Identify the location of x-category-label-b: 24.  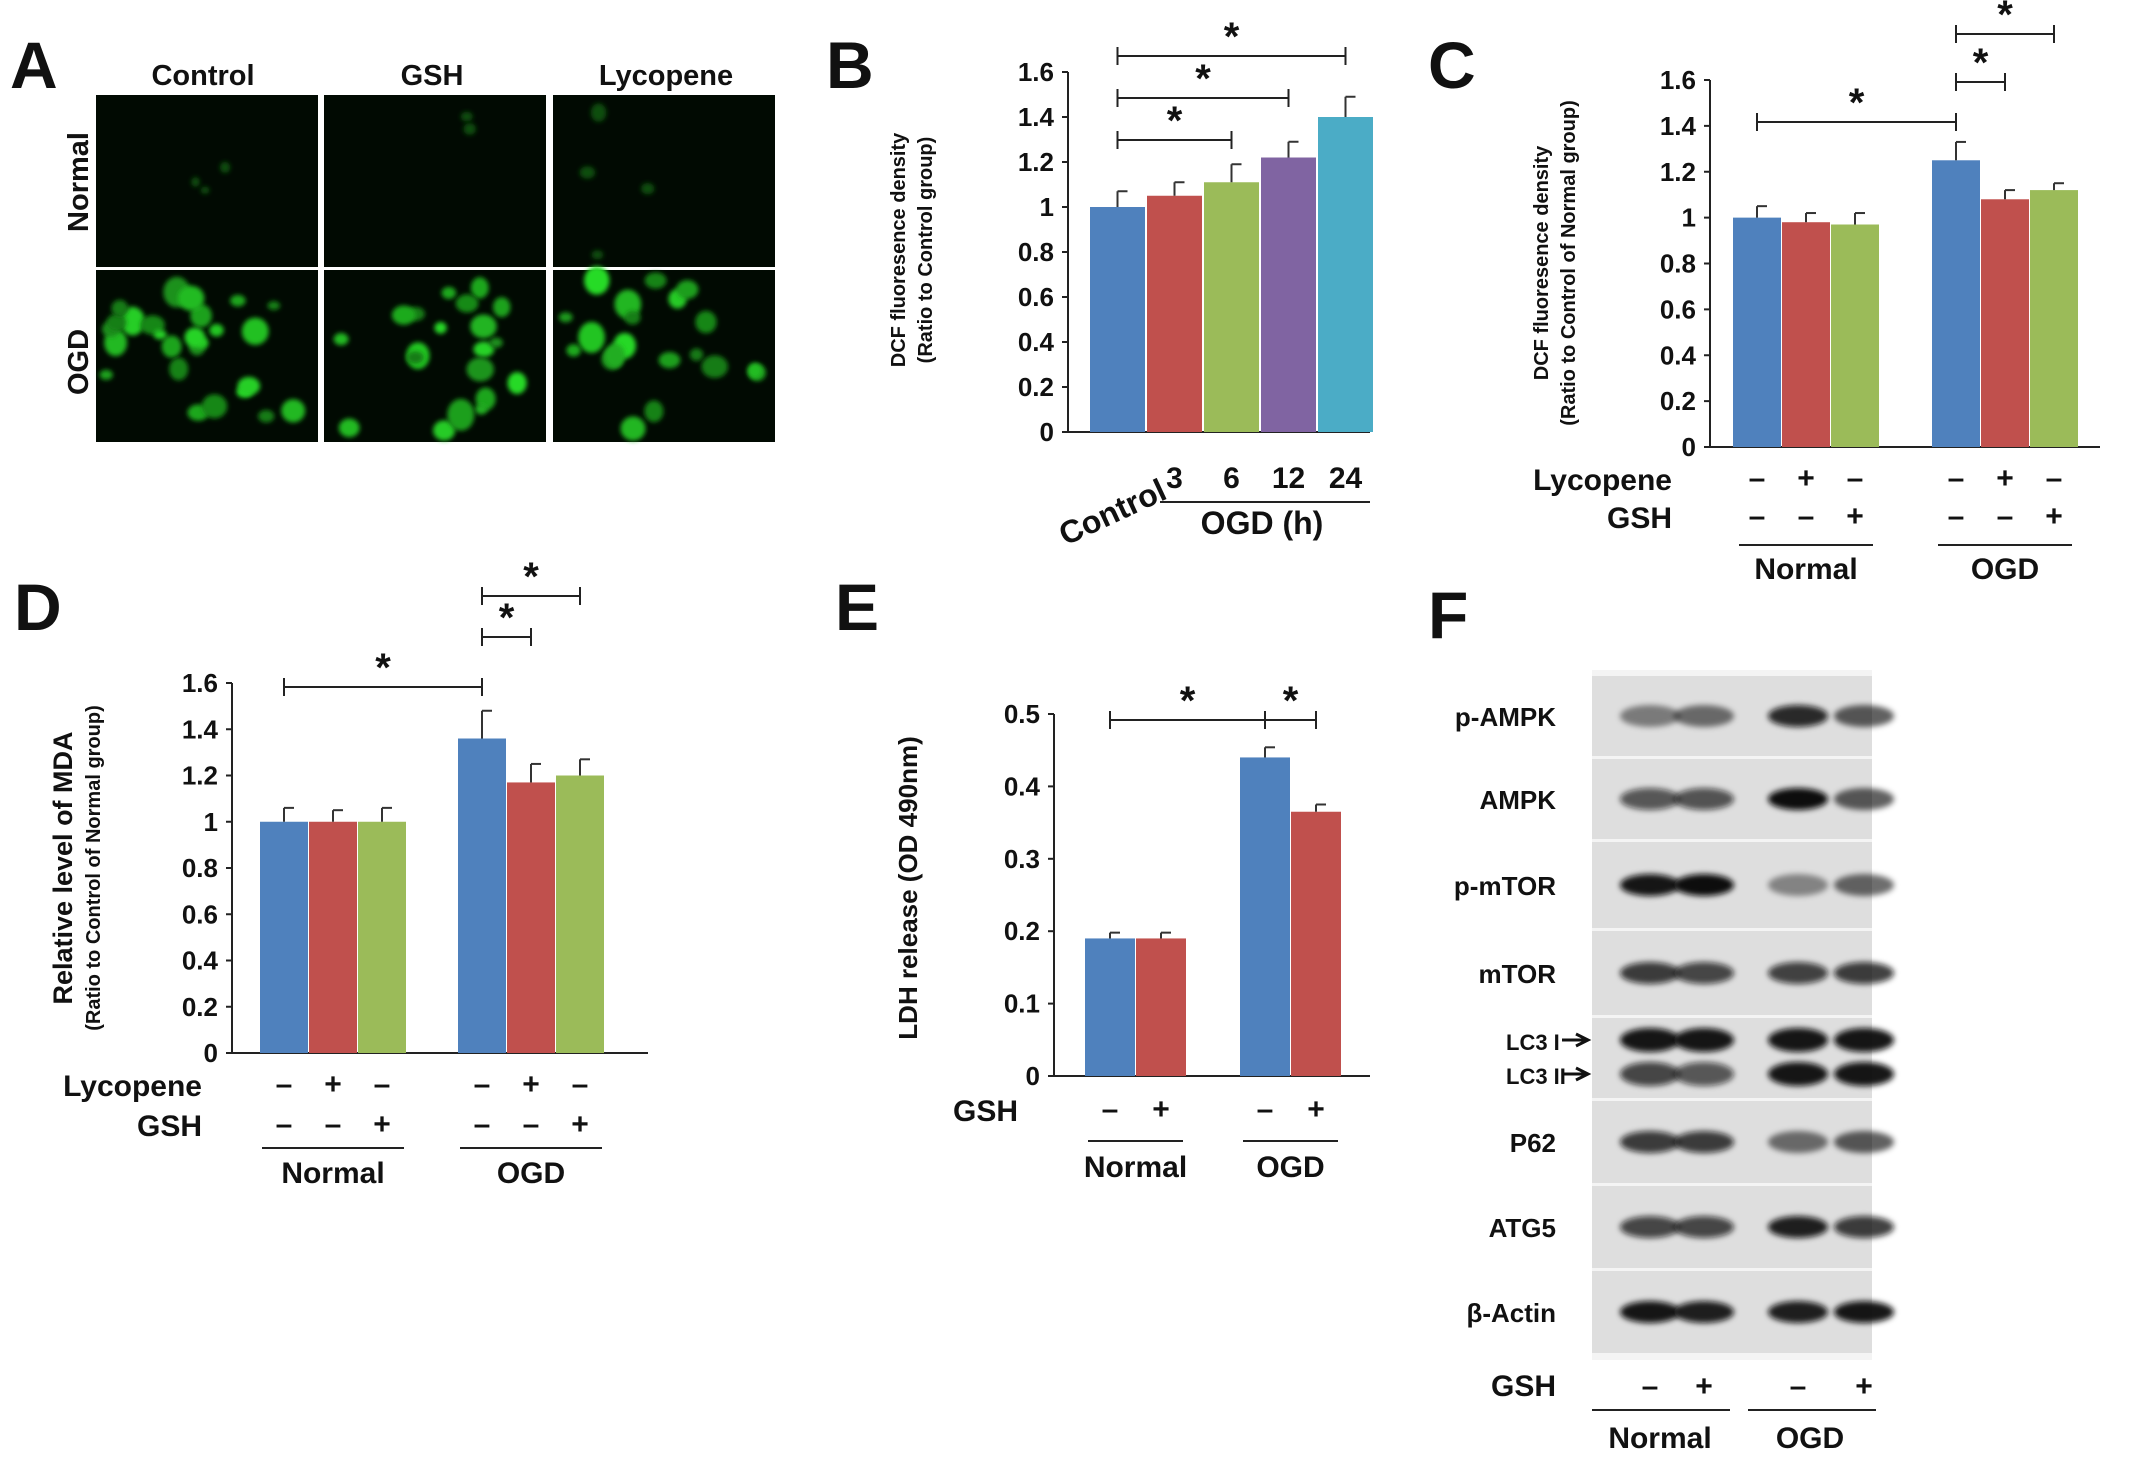
(1346, 478).